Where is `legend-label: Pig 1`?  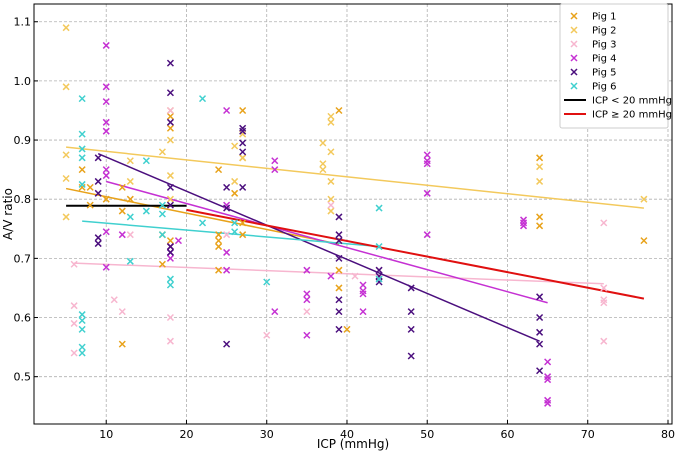 legend-label: Pig 1 is located at coordinates (604, 17).